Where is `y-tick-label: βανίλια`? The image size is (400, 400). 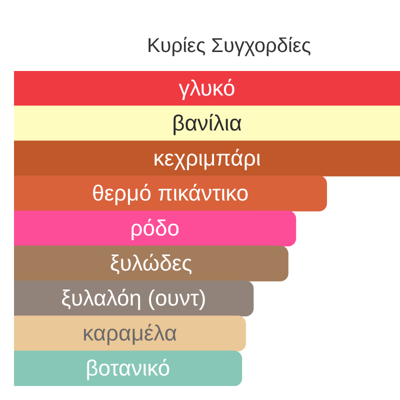 y-tick-label: βανίλια is located at coordinates (207, 123).